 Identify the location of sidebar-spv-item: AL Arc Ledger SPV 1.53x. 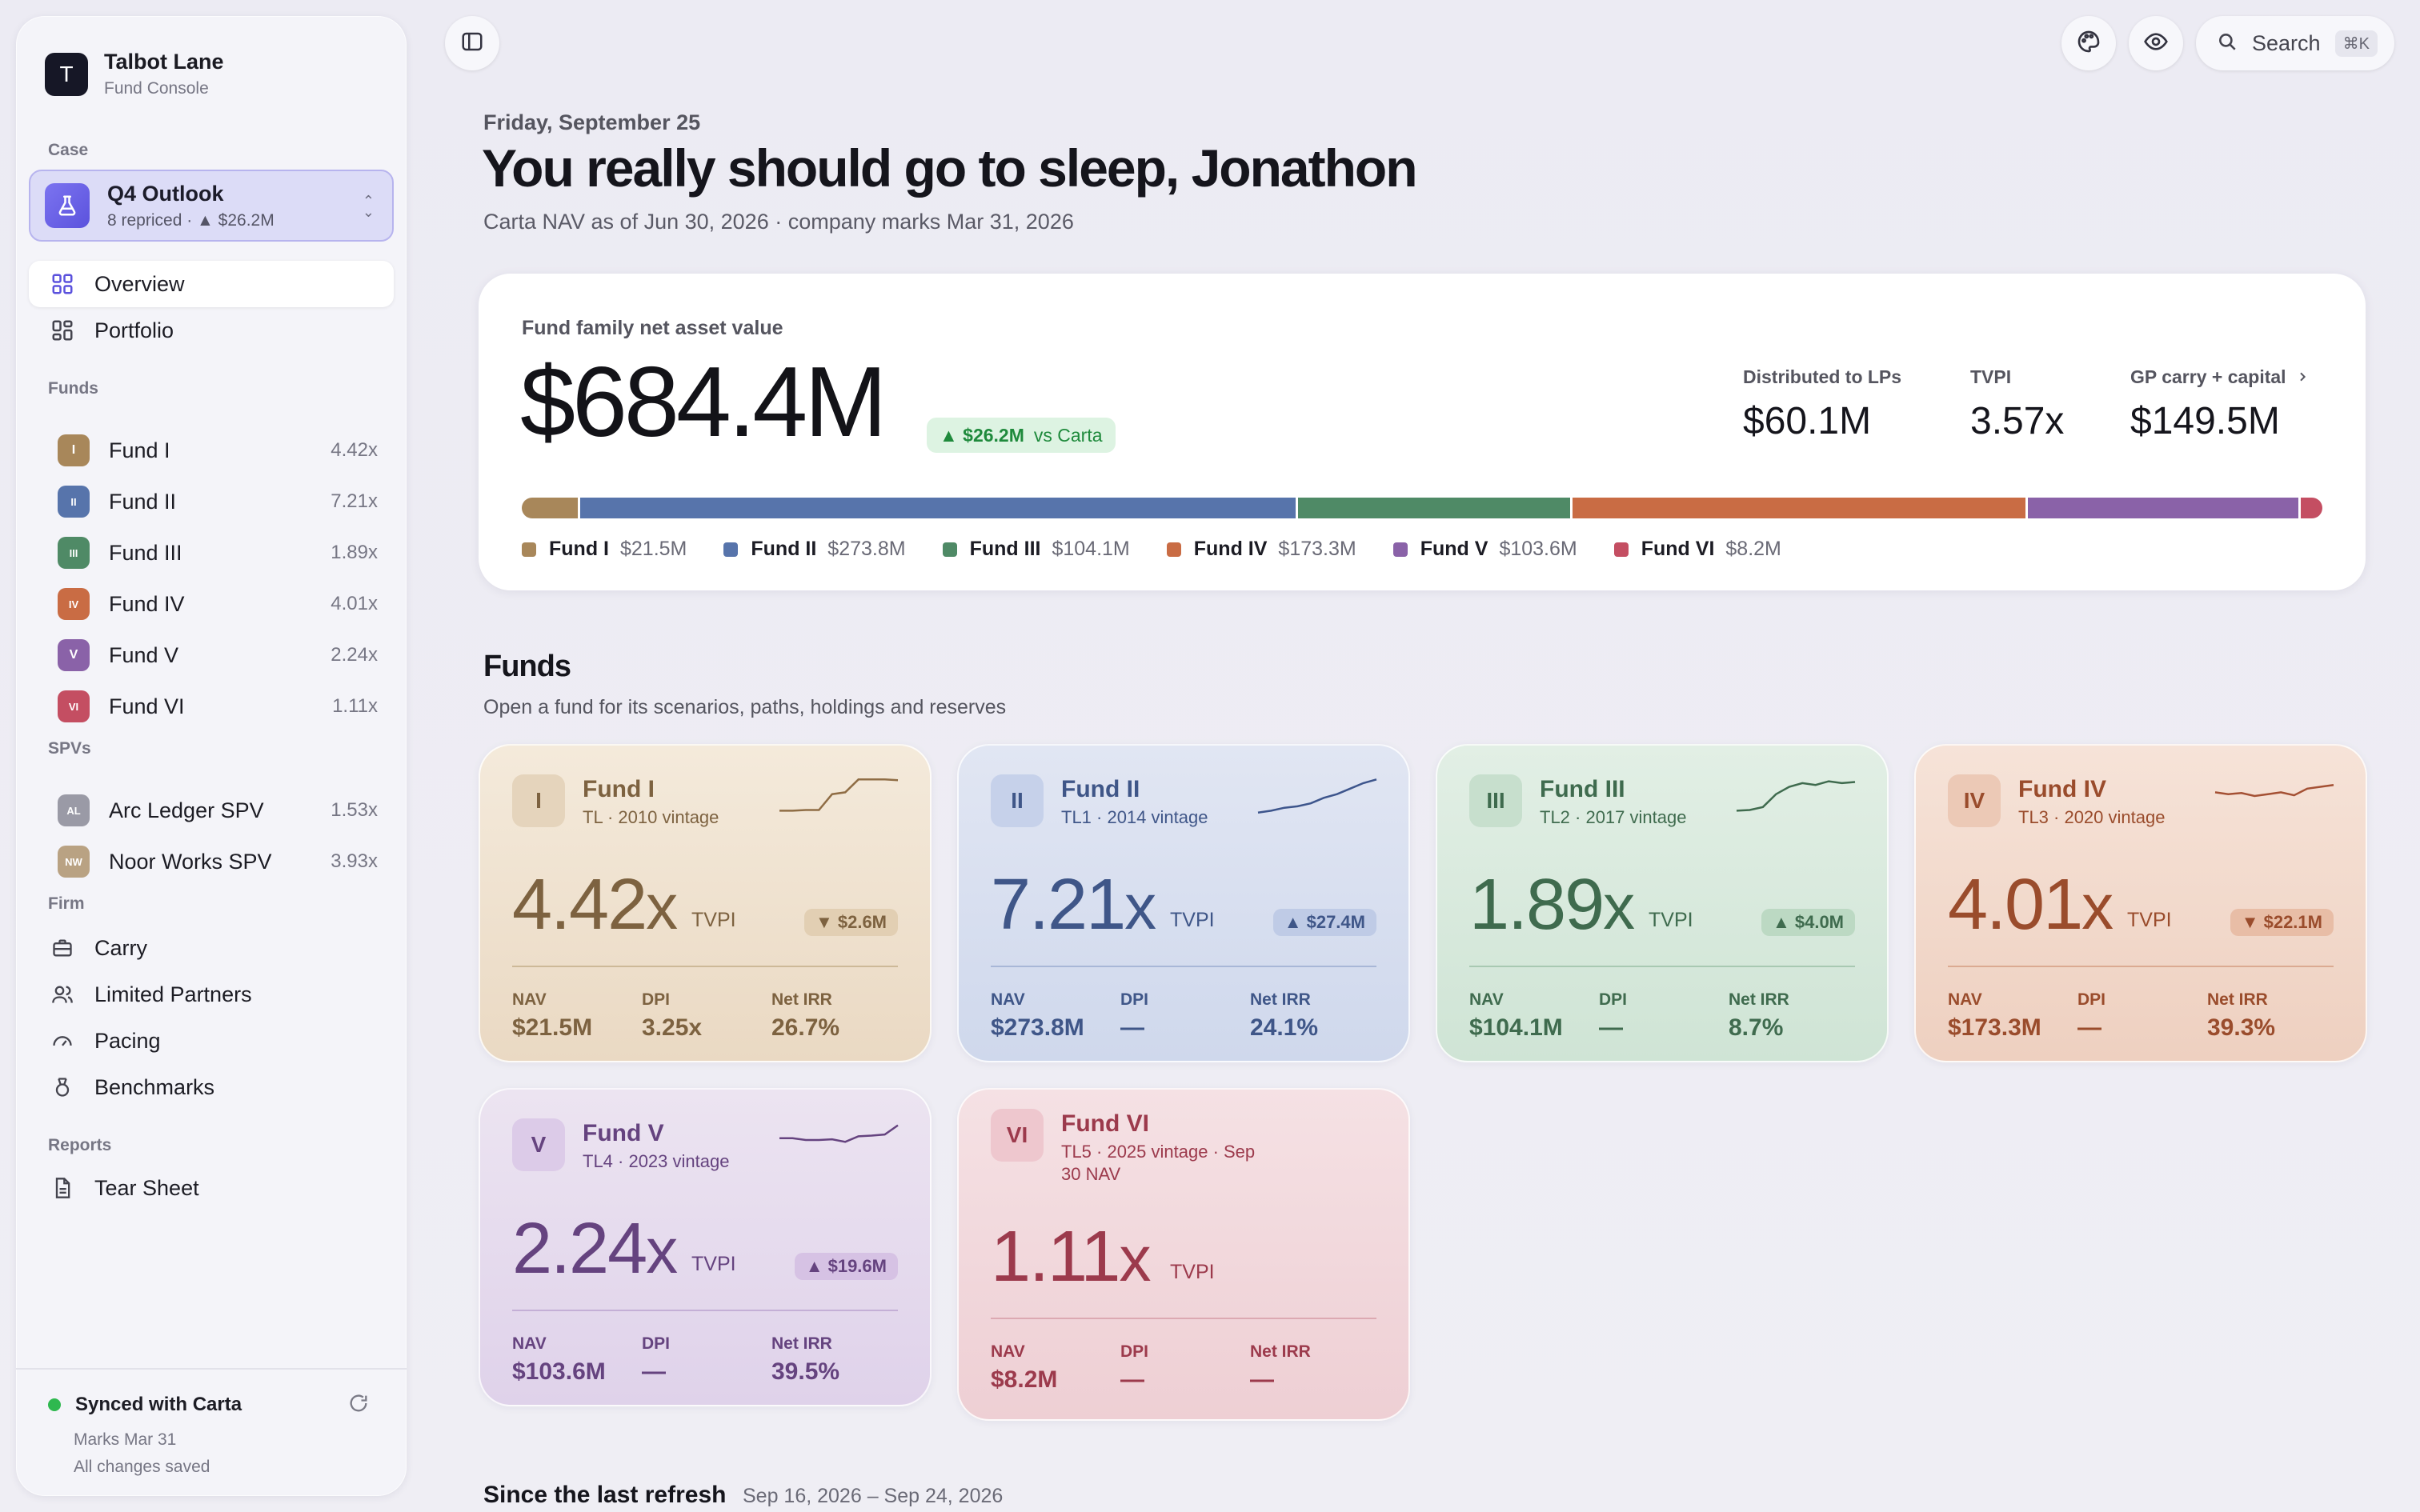
(211, 810).